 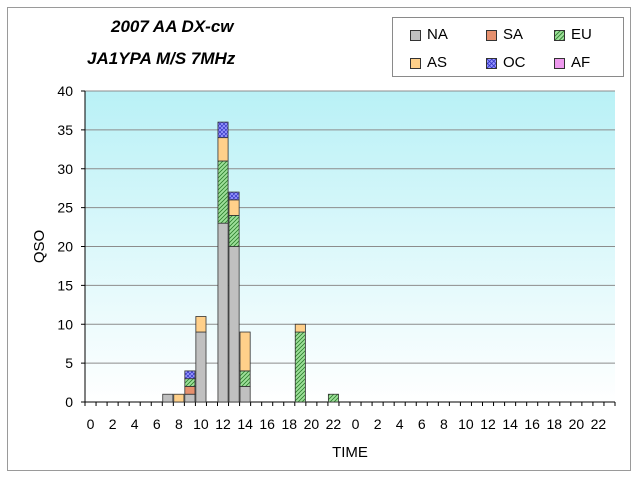 What do you see at coordinates (65, 169) in the screenshot?
I see `y-tick-label: 30` at bounding box center [65, 169].